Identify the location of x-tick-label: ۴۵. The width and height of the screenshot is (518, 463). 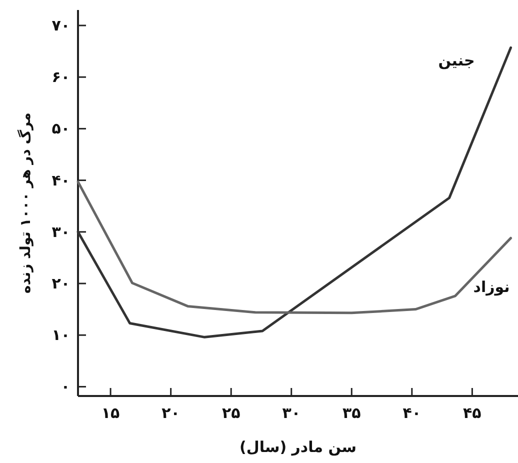
(472, 413).